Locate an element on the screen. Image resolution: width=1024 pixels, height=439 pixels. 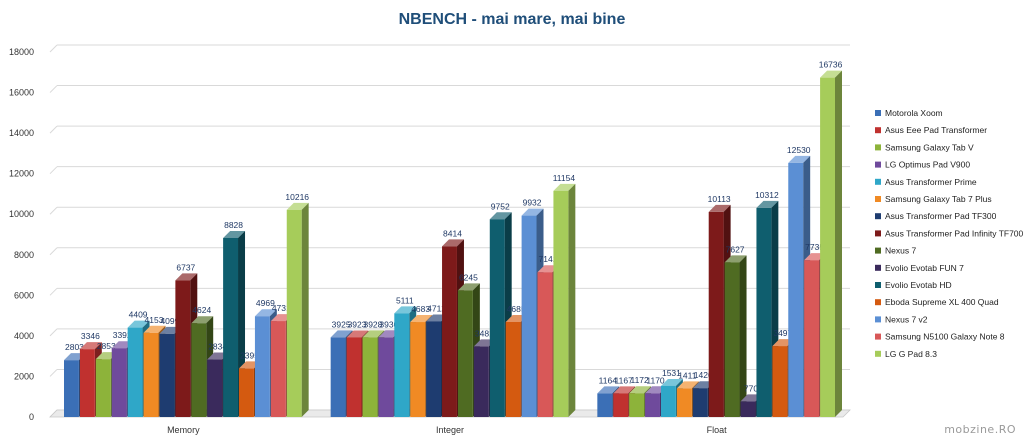
data-label: 2803 is located at coordinates (74, 347).